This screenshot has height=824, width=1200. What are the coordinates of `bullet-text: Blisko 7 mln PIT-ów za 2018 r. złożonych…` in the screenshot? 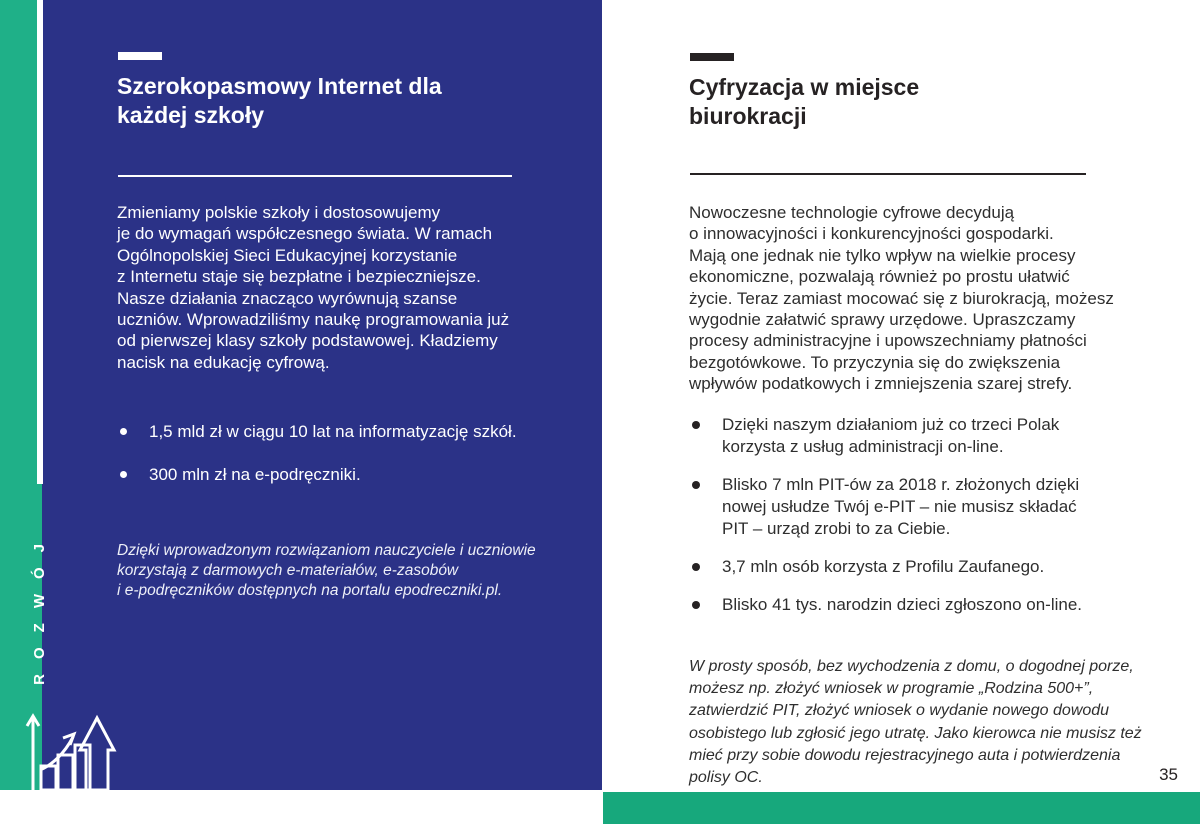 It's located at (901, 506).